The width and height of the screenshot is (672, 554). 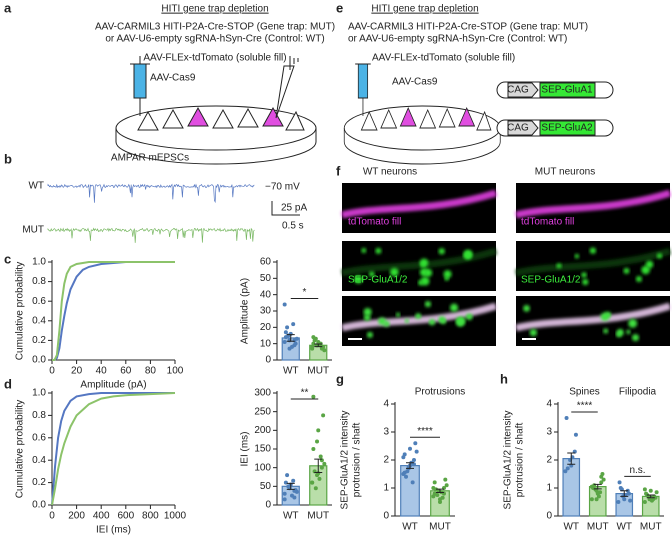 What do you see at coordinates (374, 222) in the screenshot?
I see `row-label: tdTomato fill` at bounding box center [374, 222].